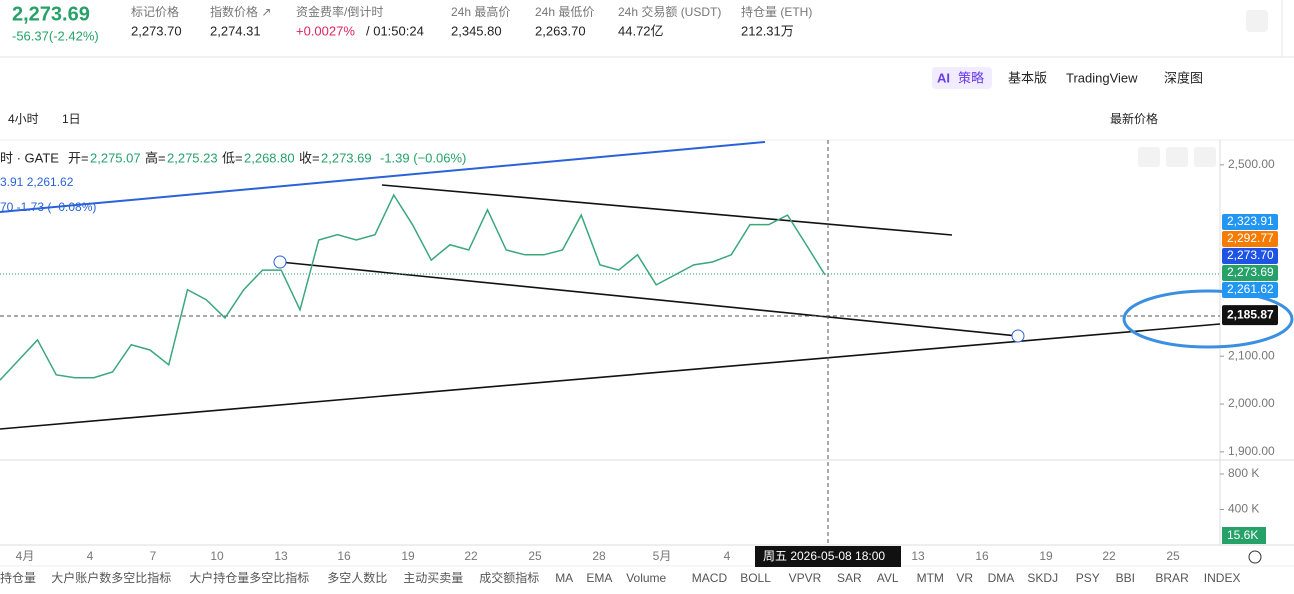 The image size is (1294, 594). I want to click on x-tick-label: 22, so click(1109, 556).